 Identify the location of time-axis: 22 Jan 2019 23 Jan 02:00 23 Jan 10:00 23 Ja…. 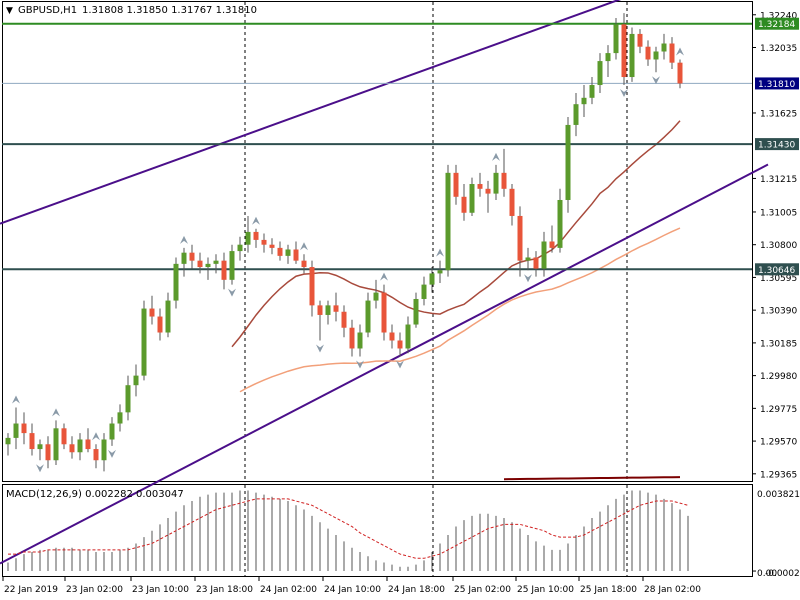
(351, 586).